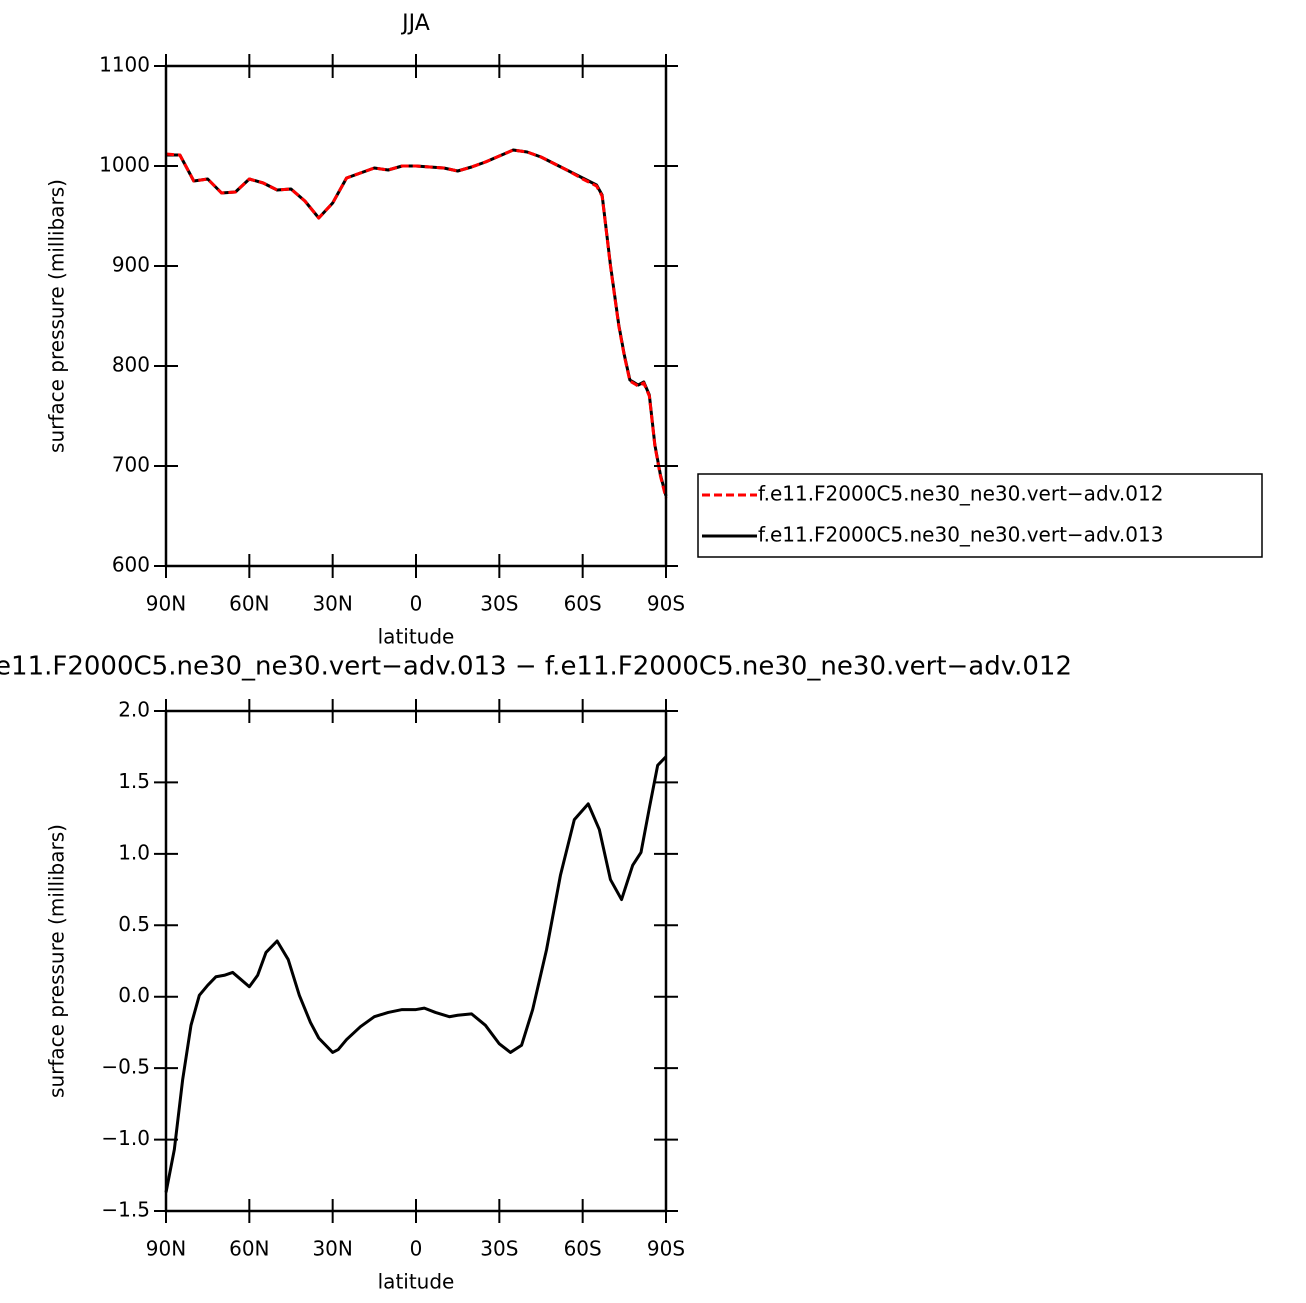 The image size is (1306, 1303). What do you see at coordinates (960, 494) in the screenshot?
I see `legend-label: f.e11.F2000C5.ne30_ne30.vert−adv.012` at bounding box center [960, 494].